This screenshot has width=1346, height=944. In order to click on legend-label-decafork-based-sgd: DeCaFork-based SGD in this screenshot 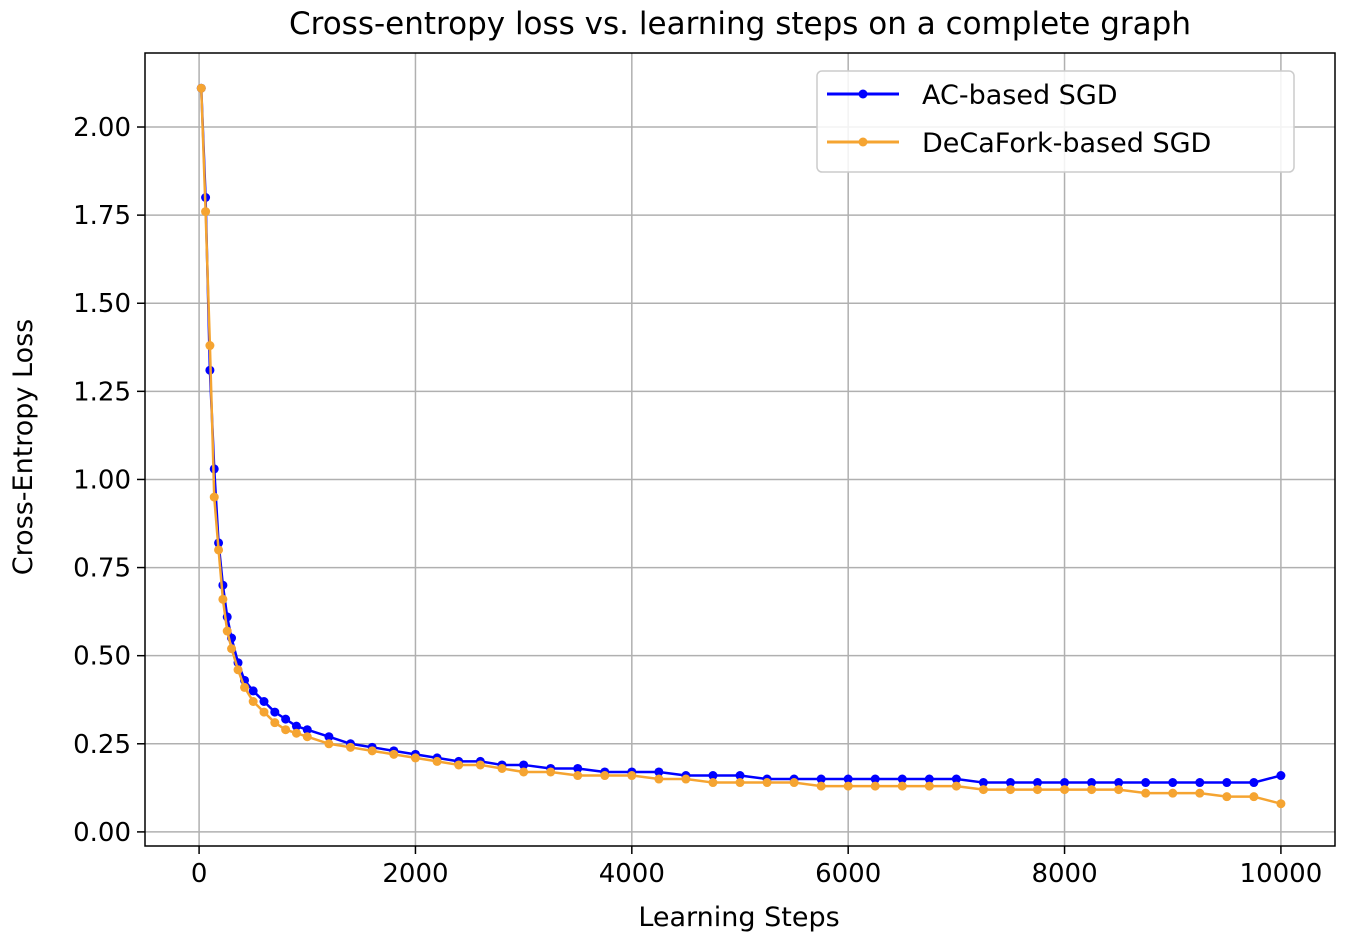, I will do `click(1066, 143)`.